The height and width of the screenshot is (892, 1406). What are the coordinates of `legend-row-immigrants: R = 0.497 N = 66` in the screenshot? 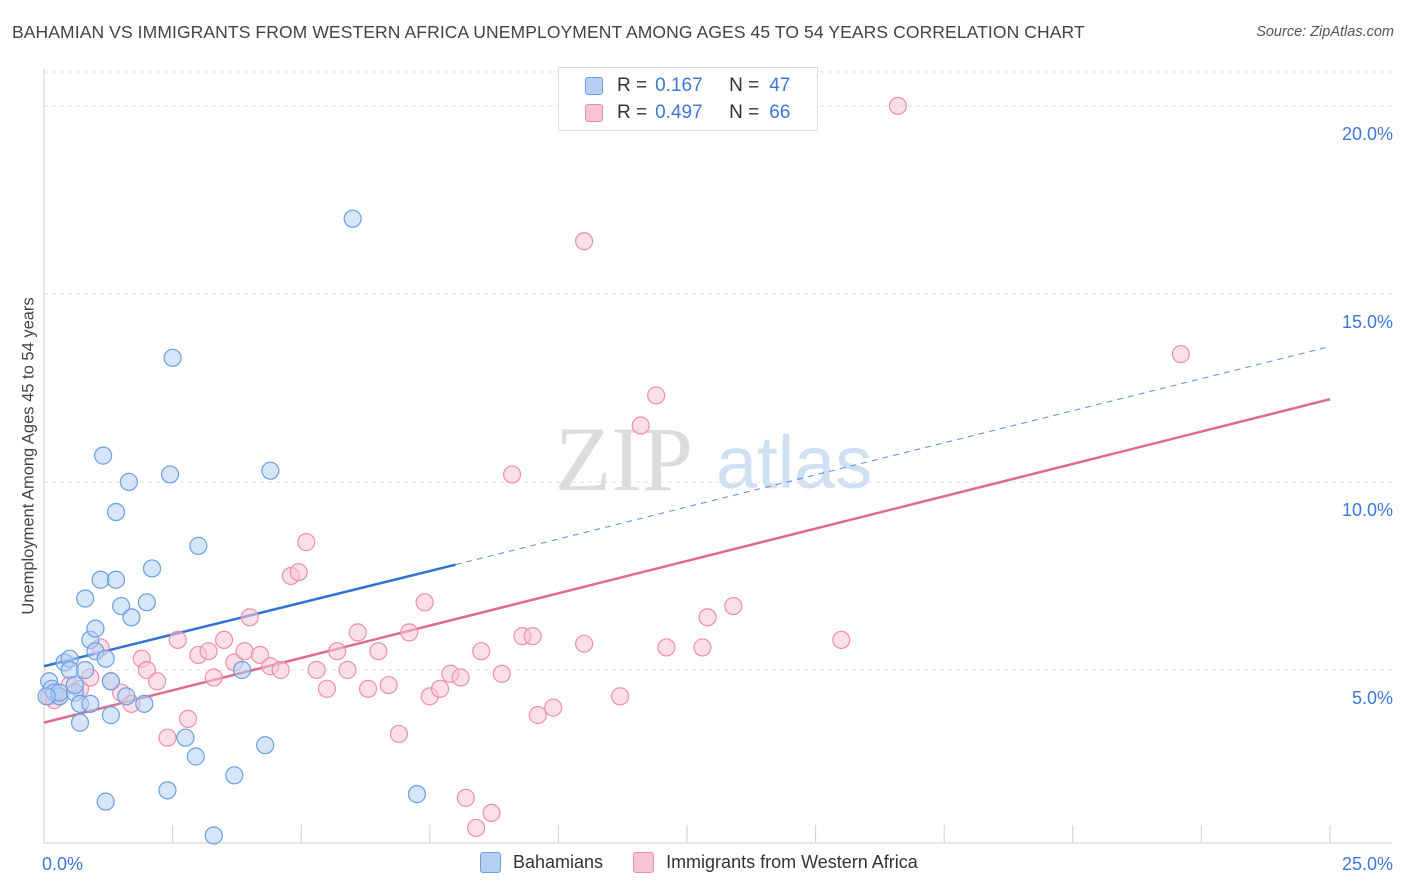 It's located at (687, 113).